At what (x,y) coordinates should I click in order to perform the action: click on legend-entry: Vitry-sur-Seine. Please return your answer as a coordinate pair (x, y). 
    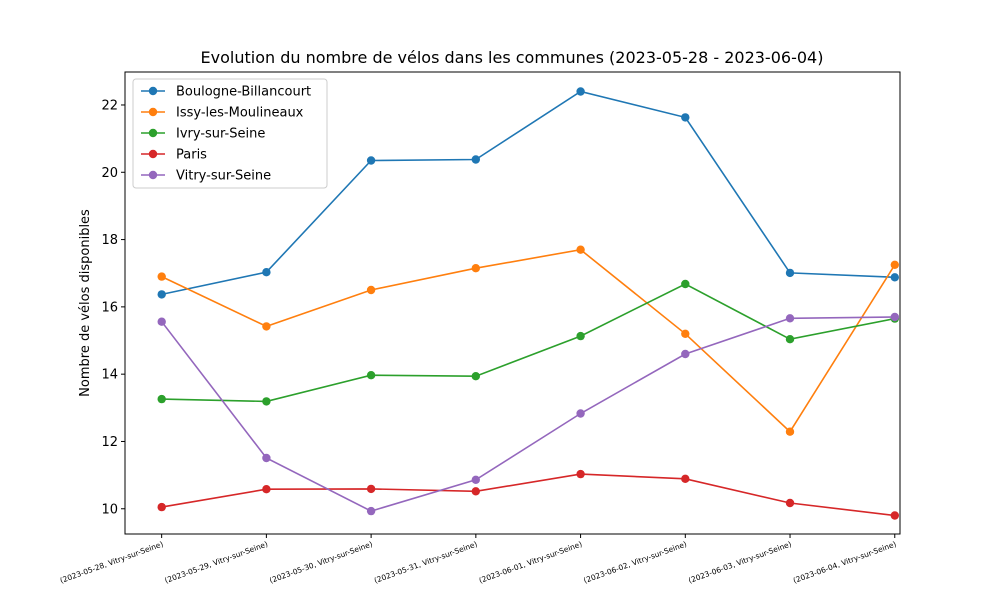
    Looking at the image, I should click on (206, 176).